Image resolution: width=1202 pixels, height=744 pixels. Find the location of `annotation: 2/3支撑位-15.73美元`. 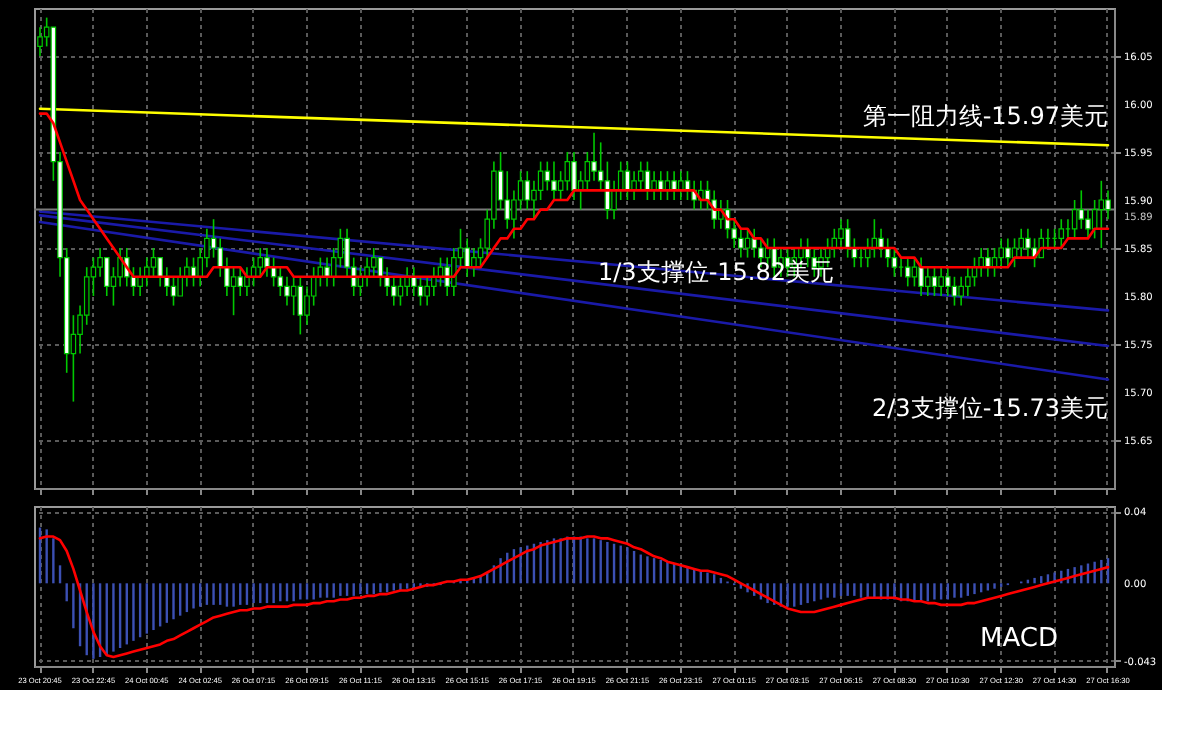

annotation: 2/3支撑位-15.73美元 is located at coordinates (990, 408).